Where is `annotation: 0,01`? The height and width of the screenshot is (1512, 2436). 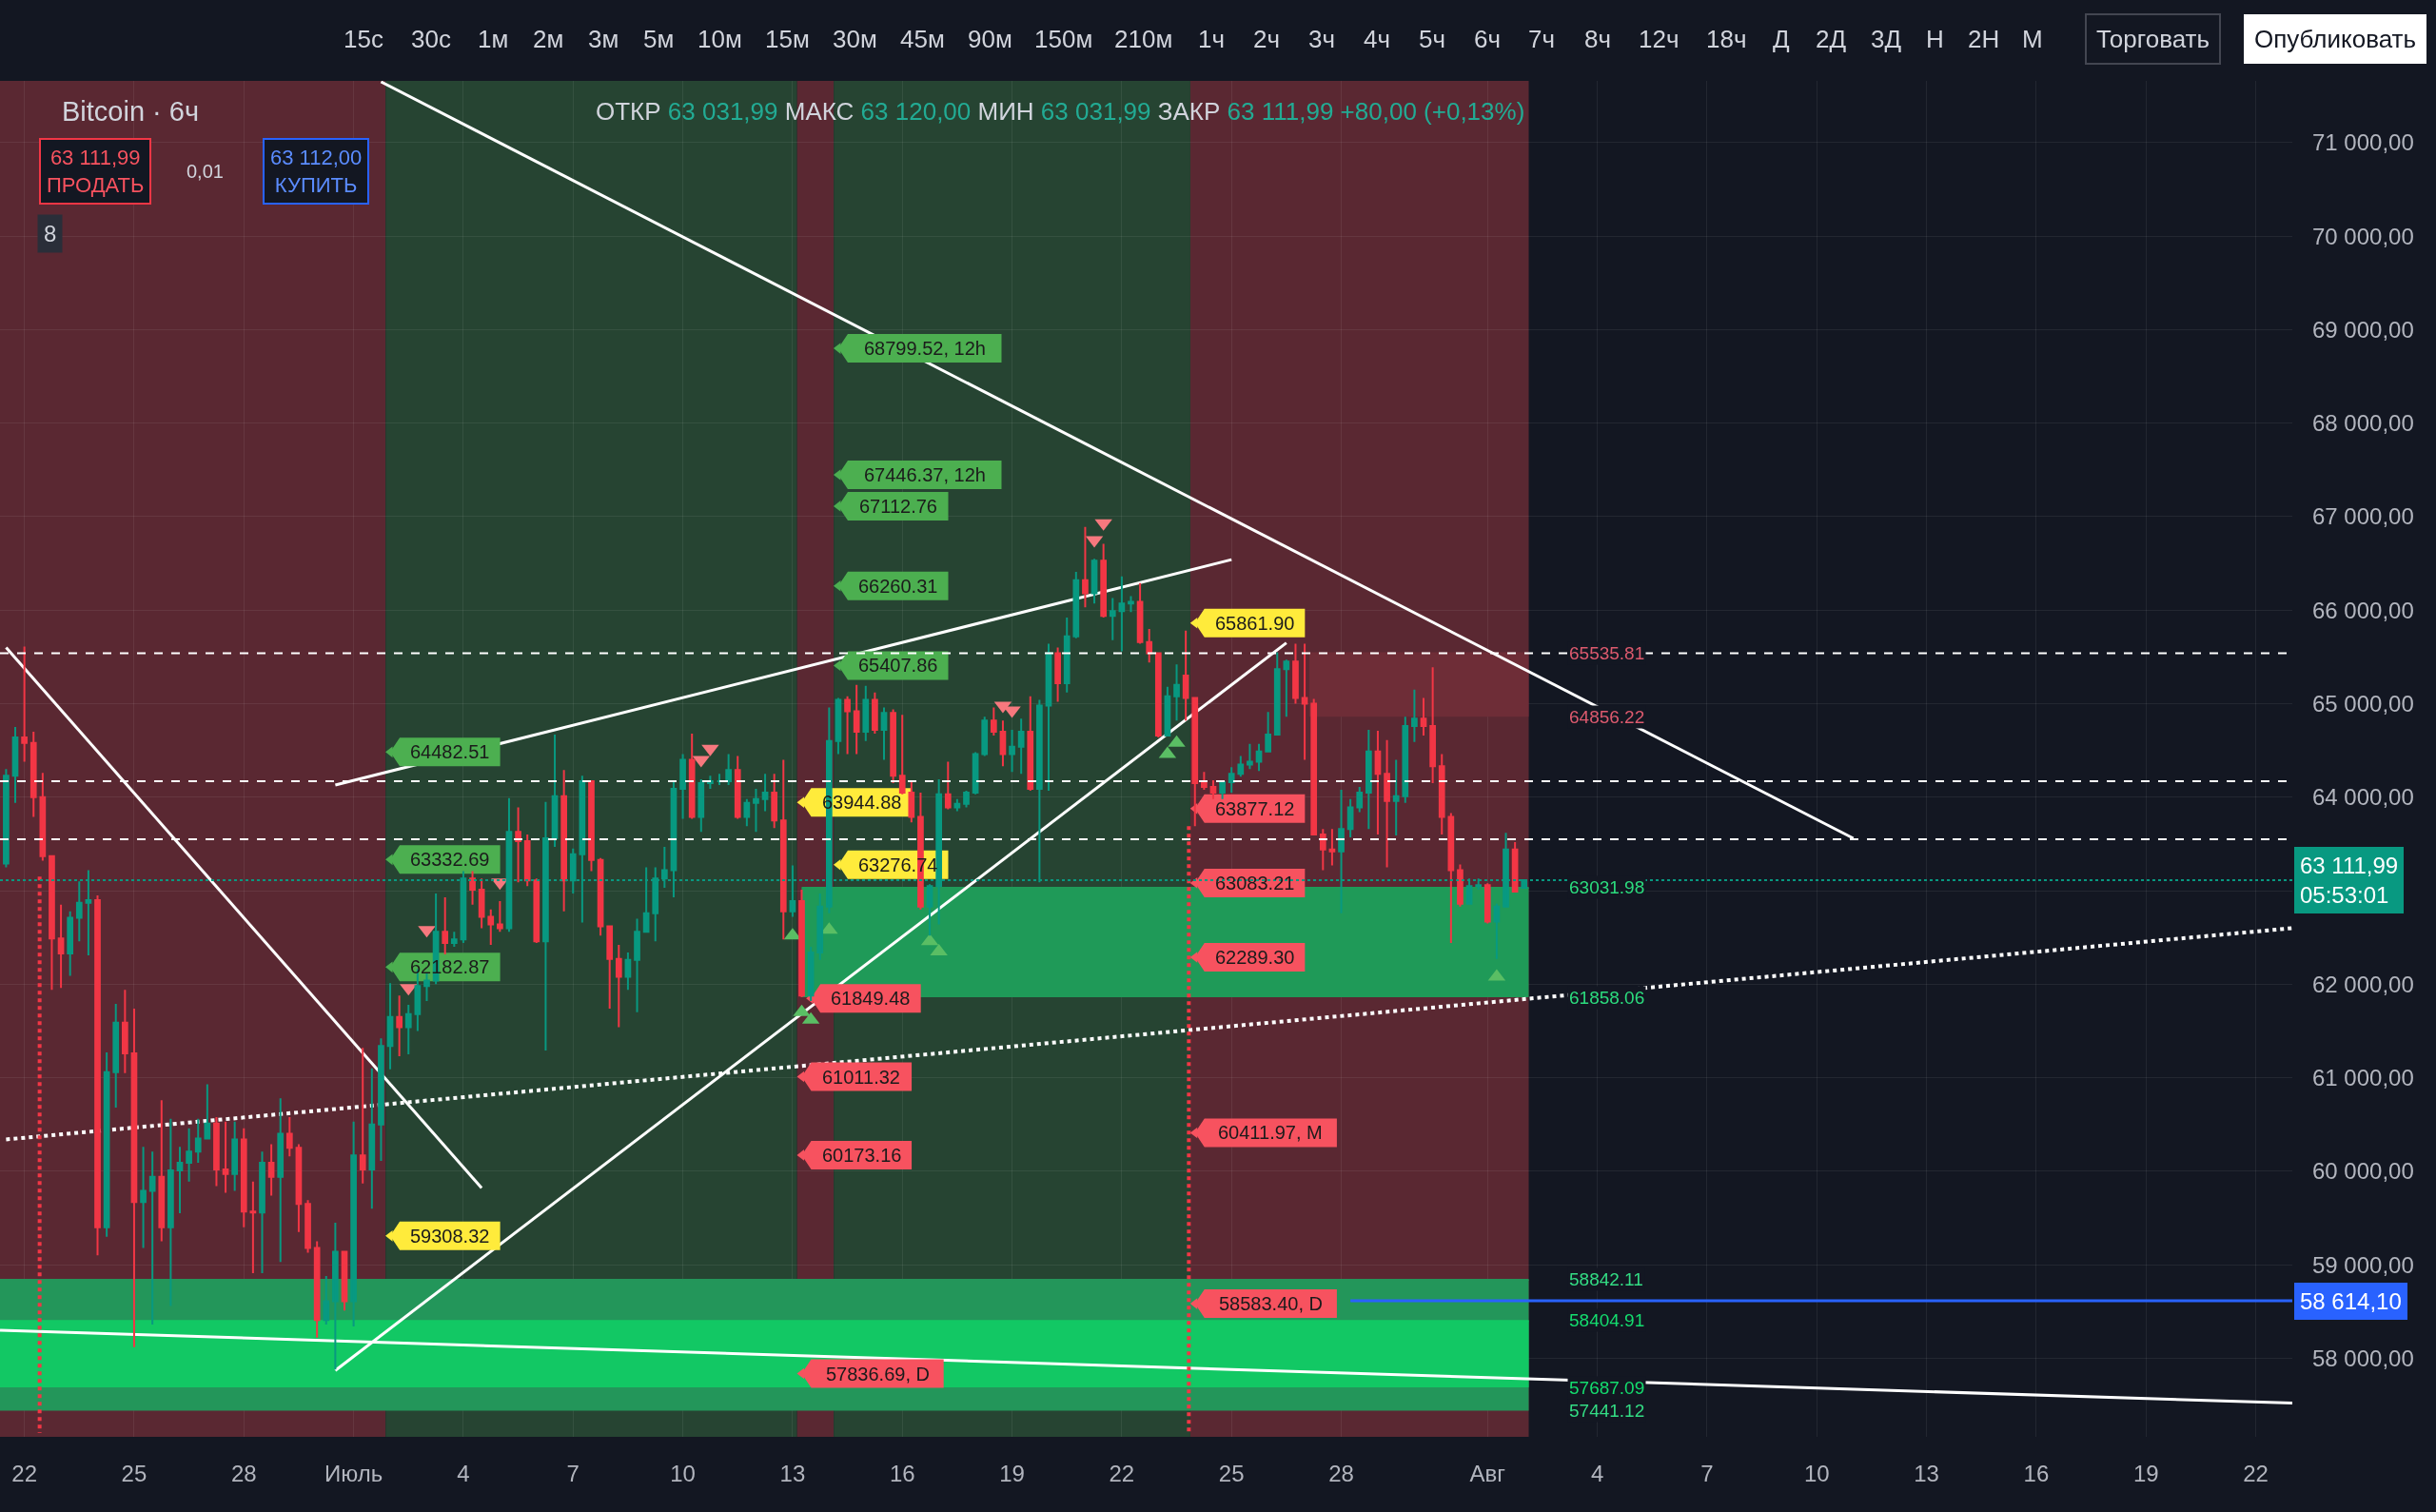
annotation: 0,01 is located at coordinates (205, 171).